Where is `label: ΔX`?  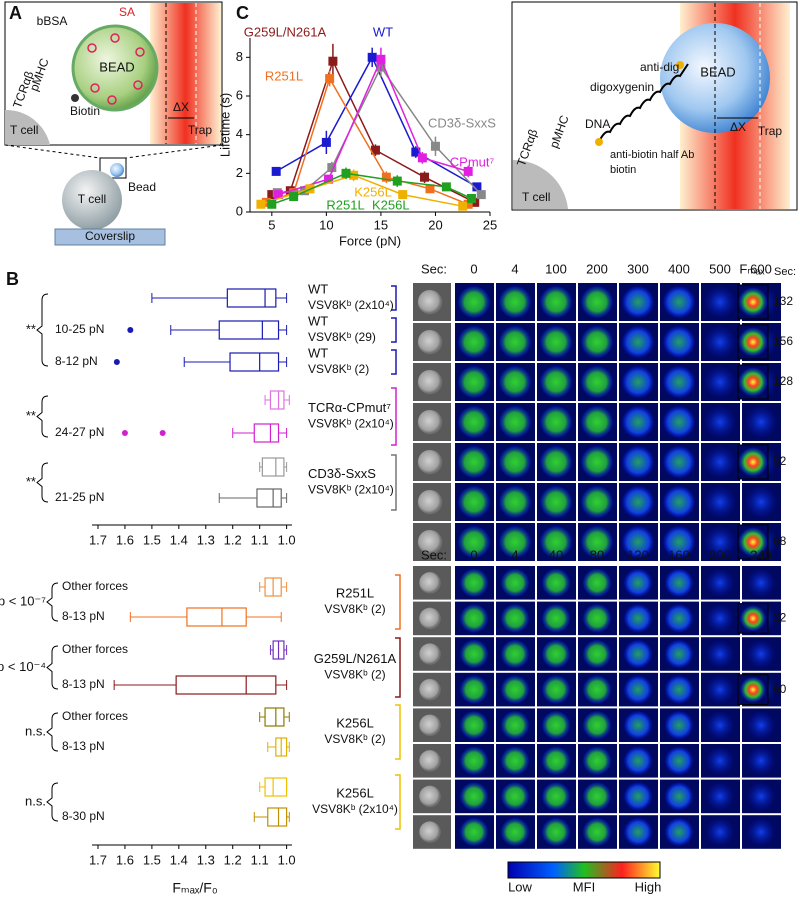
label: ΔX is located at coordinates (738, 127).